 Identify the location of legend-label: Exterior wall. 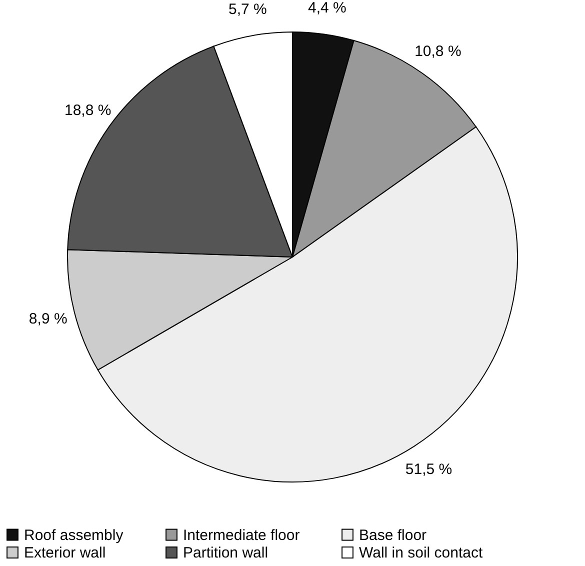
(65, 553).